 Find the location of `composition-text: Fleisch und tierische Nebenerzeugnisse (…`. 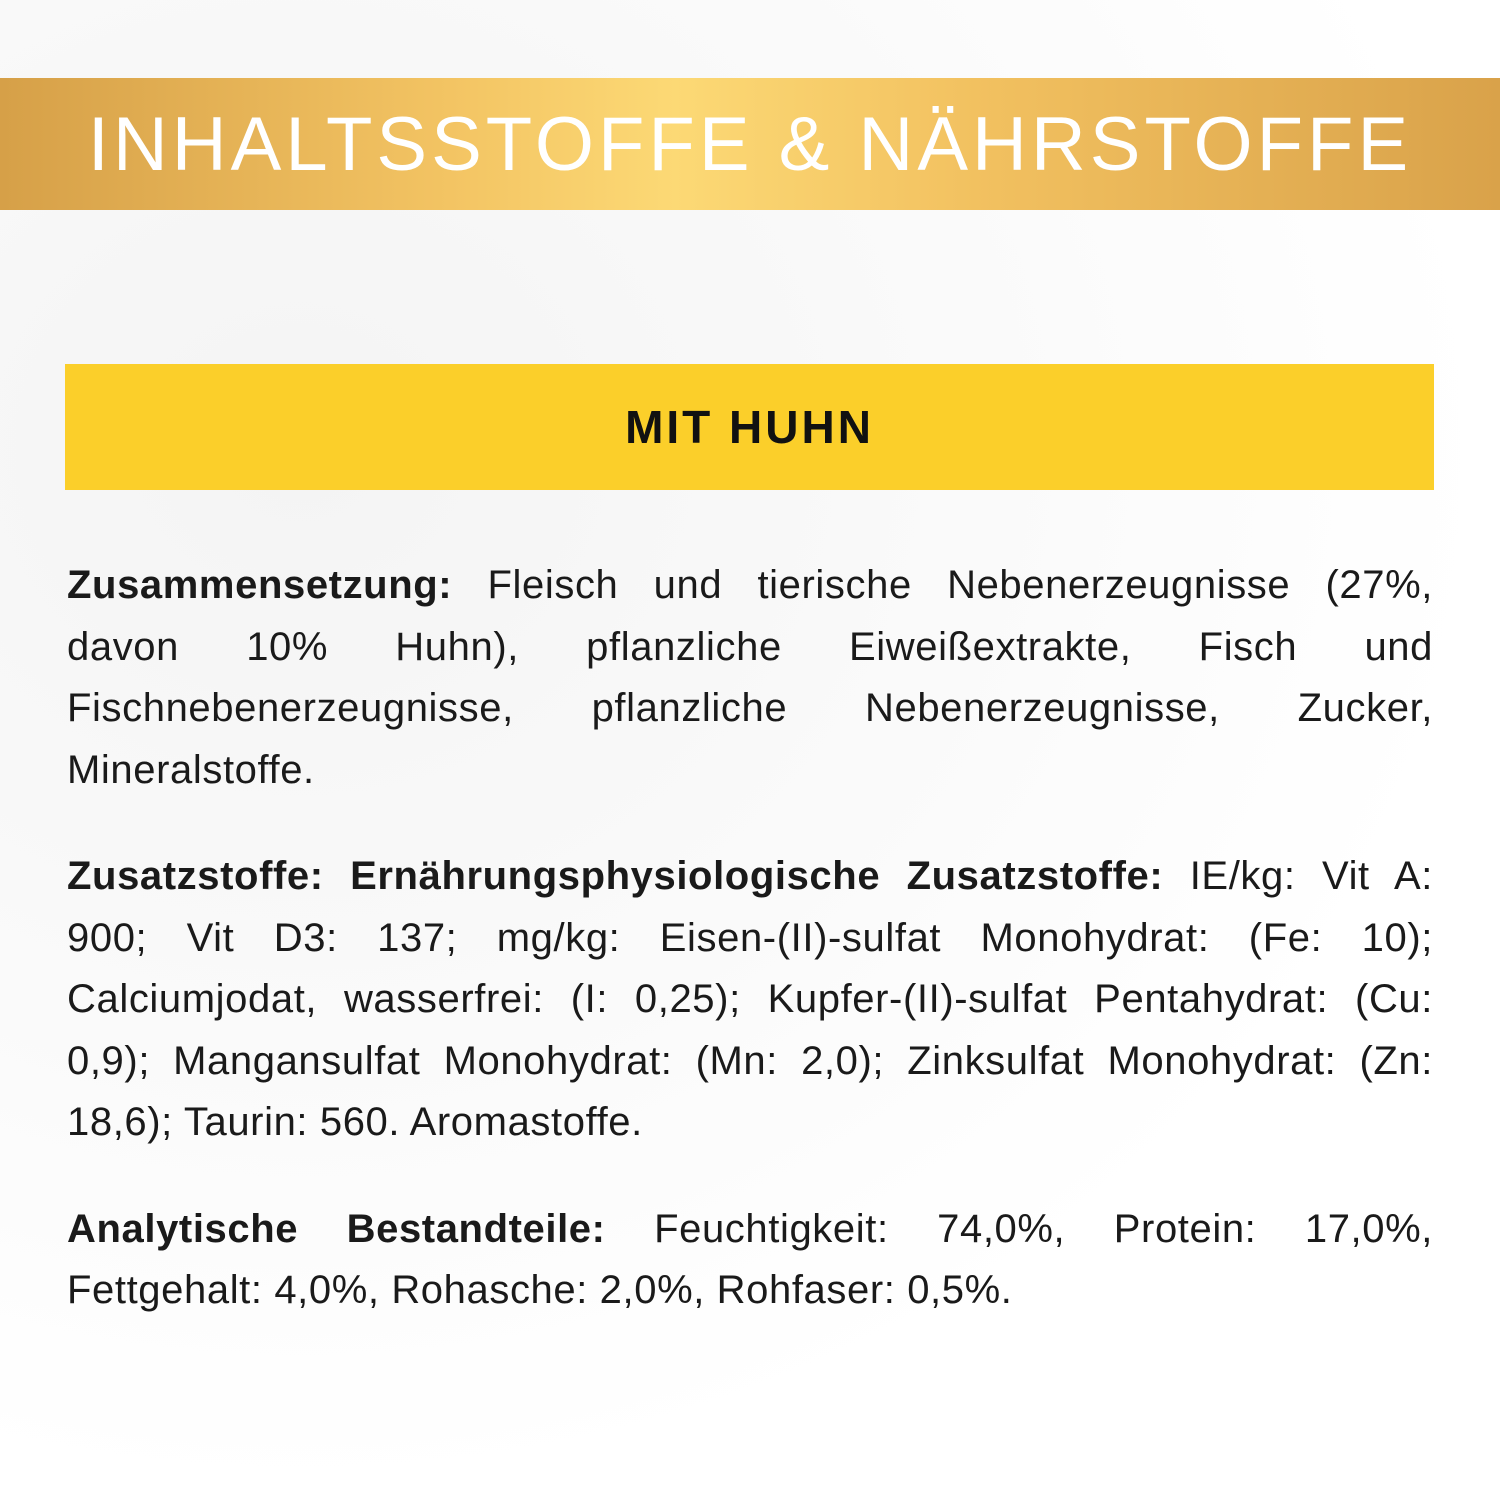

composition-text: Fleisch und tierische Nebenerzeugnisse (… is located at coordinates (750, 677).